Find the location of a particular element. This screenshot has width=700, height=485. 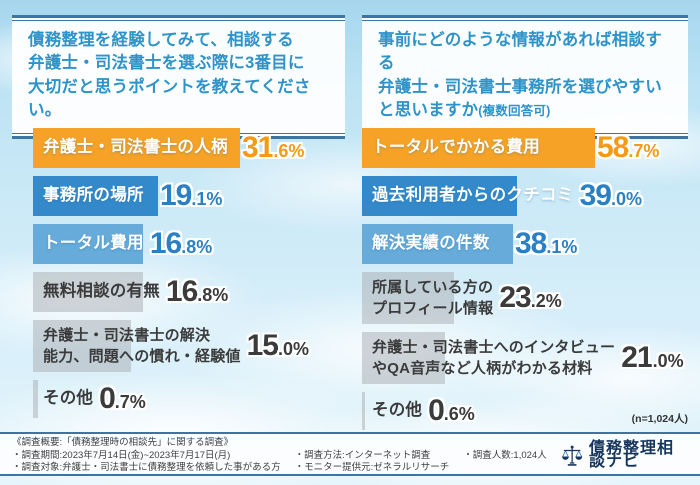

brand-logo: 債務整理相談ナビ is located at coordinates (625, 456).